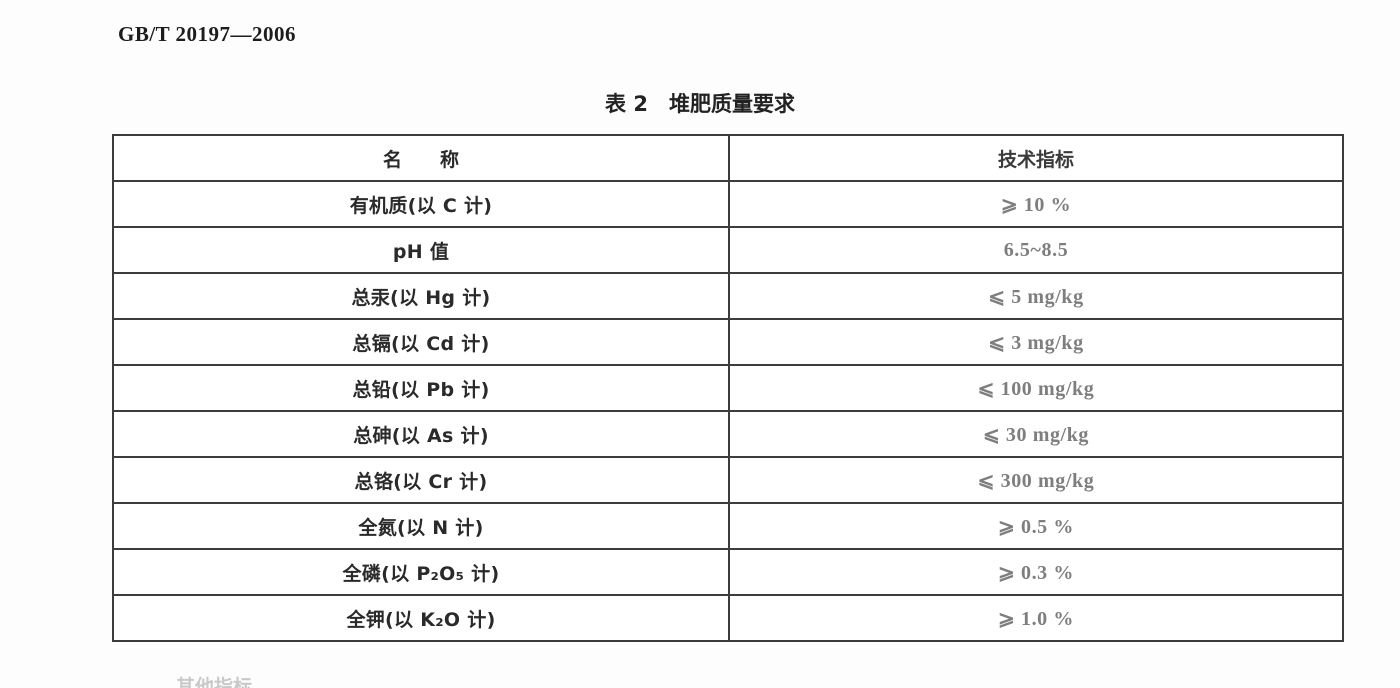 Image resolution: width=1400 pixels, height=688 pixels. I want to click on table-row: 全磷(以 P₂O₅ 计) ⩾ 0.3 %, so click(728, 572).